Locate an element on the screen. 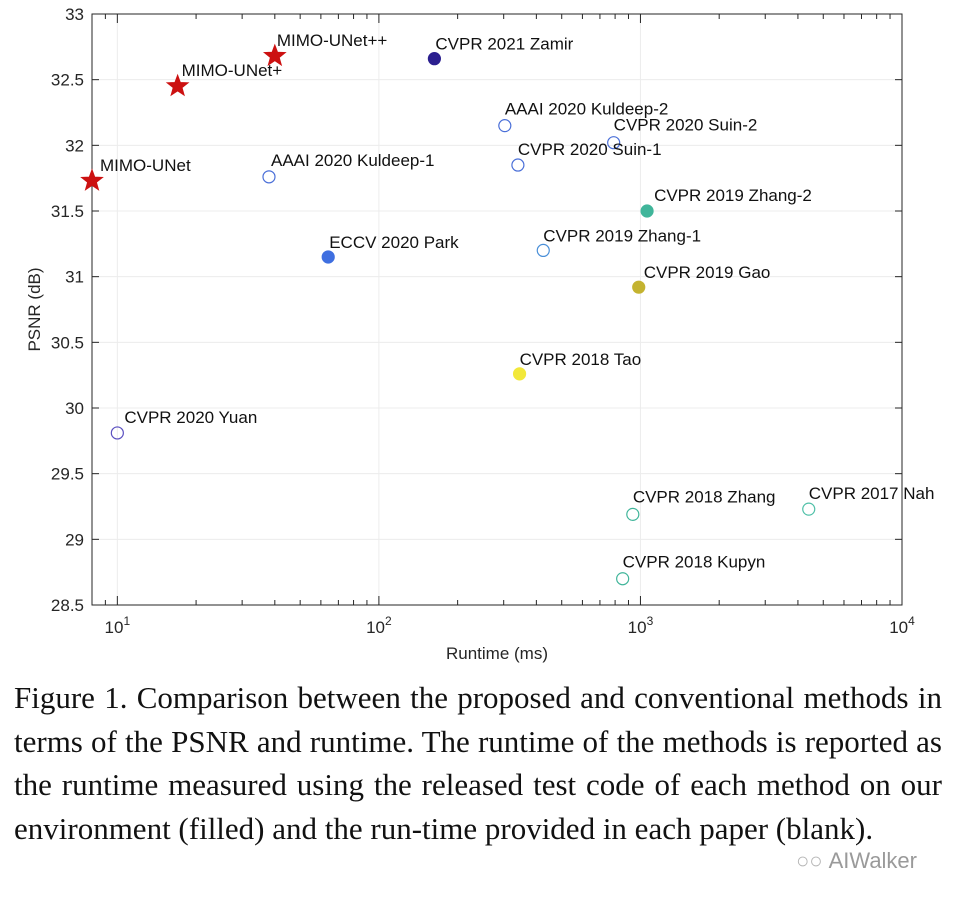  point-label: CVPR 2018 Kupyn is located at coordinates (694, 562).